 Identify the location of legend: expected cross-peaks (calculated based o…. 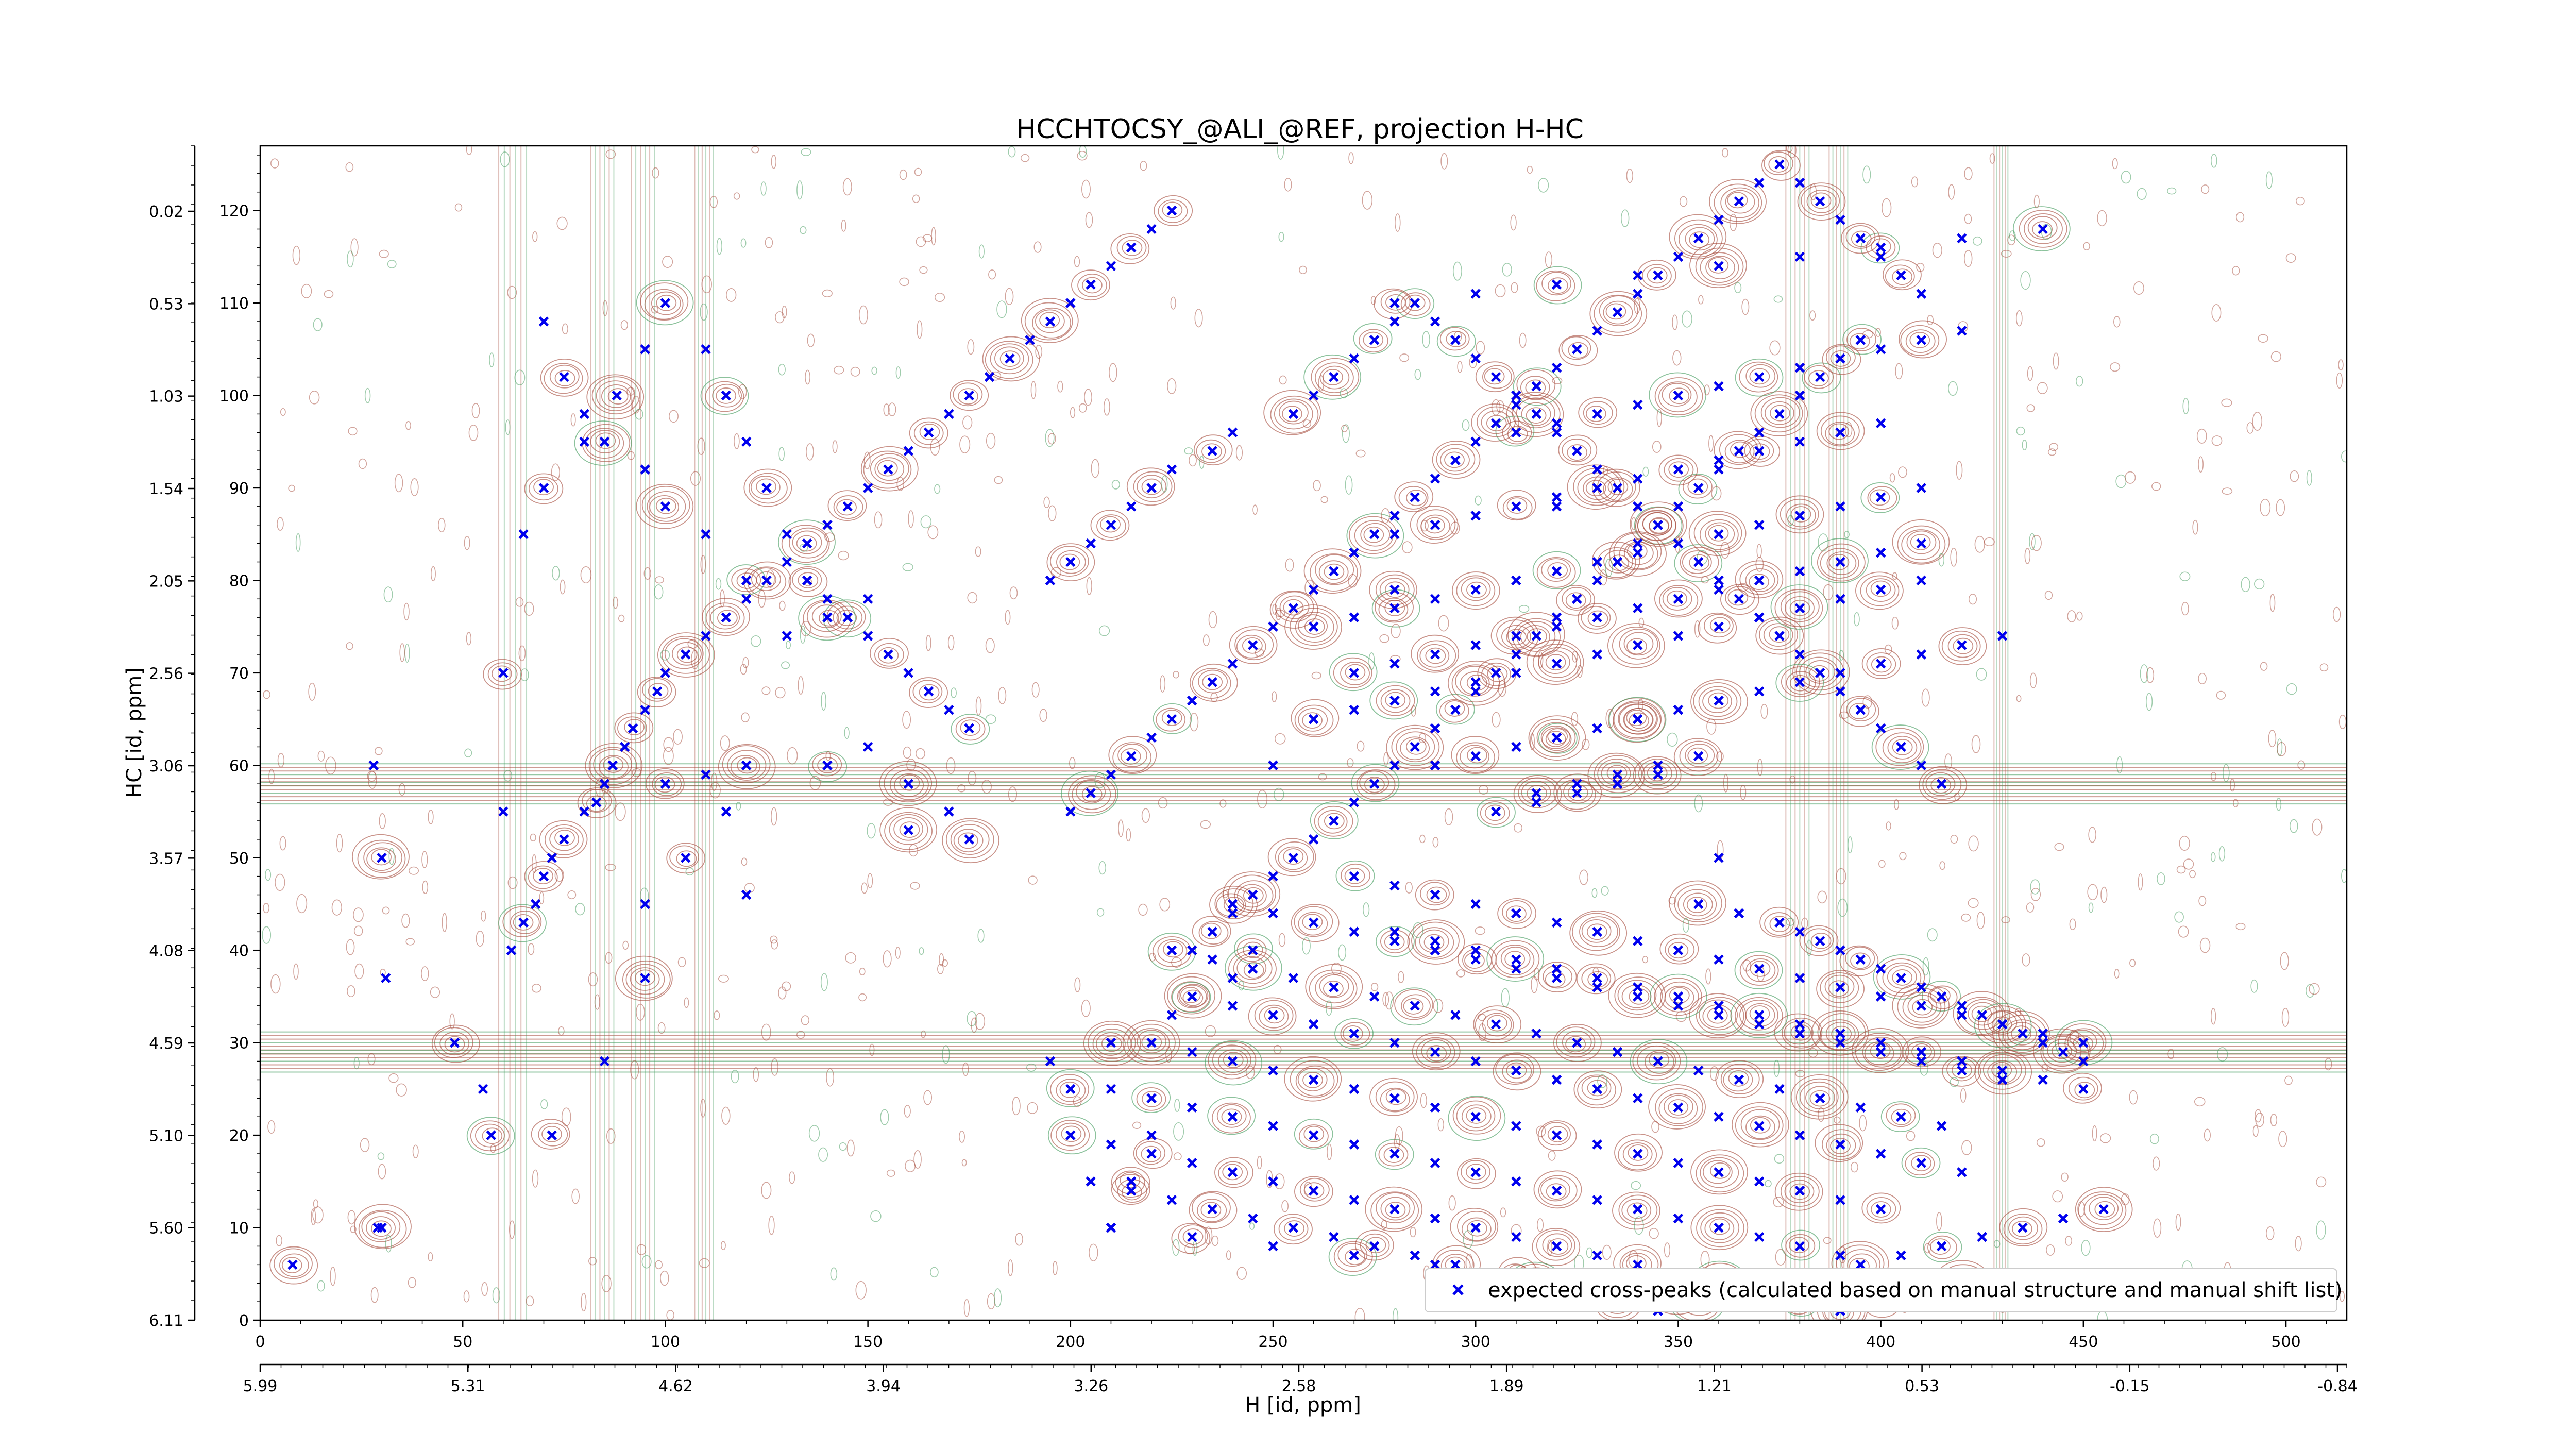
(1884, 1290).